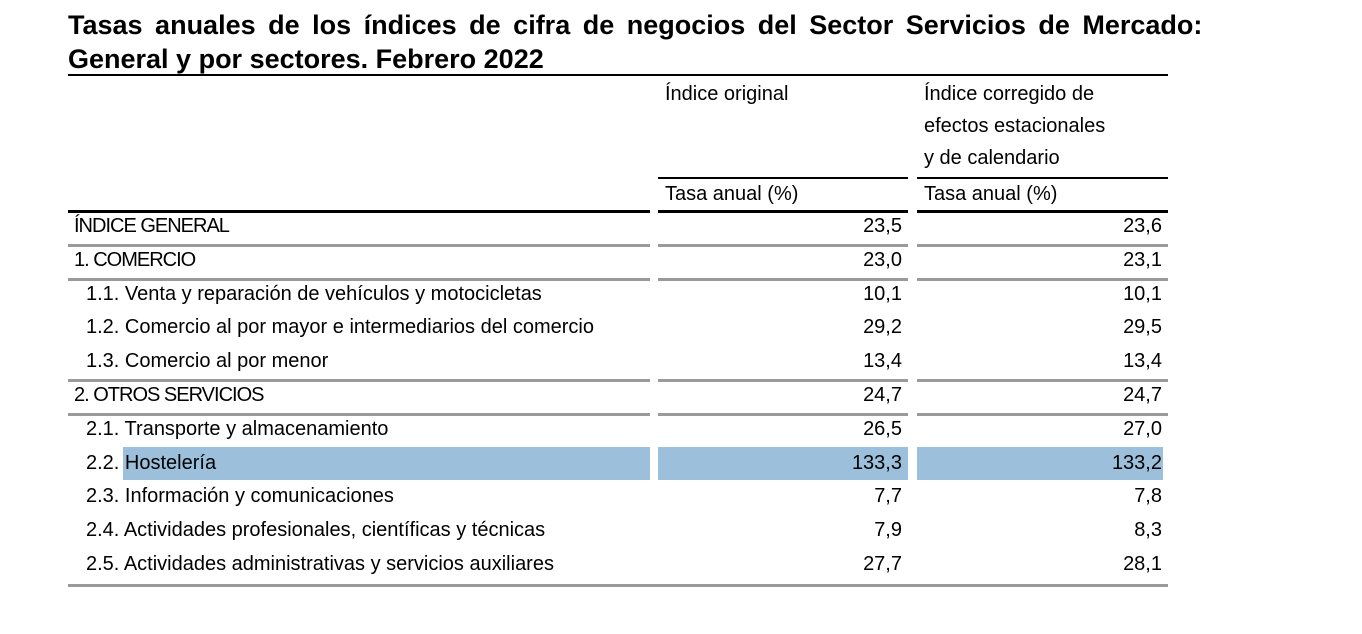  I want to click on column-header-original: Índice original, so click(790, 94).